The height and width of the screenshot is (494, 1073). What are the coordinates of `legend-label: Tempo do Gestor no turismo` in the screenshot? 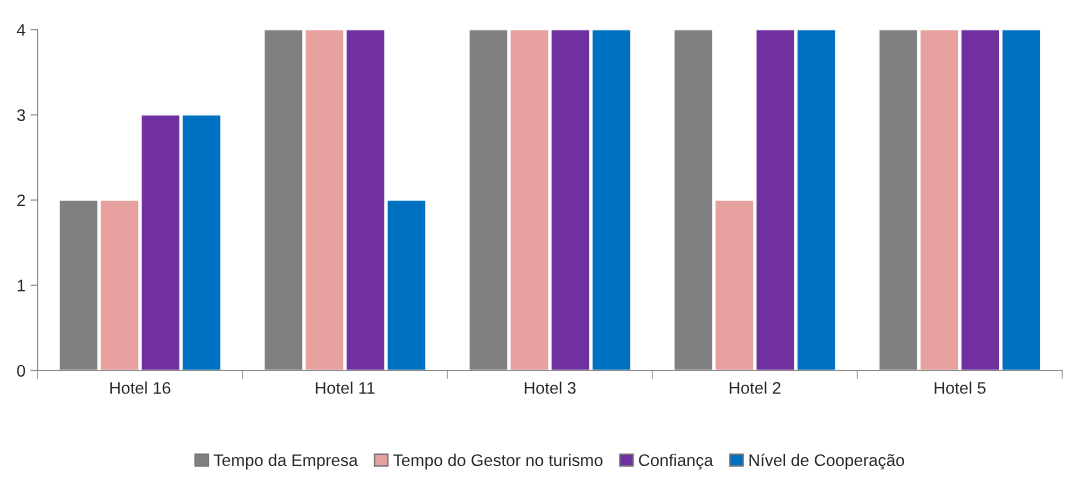 It's located at (498, 461).